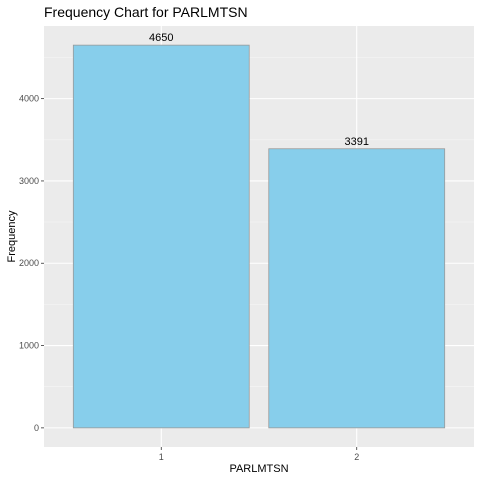  I want to click on data-labels: 4650 3391, so click(259, 90).